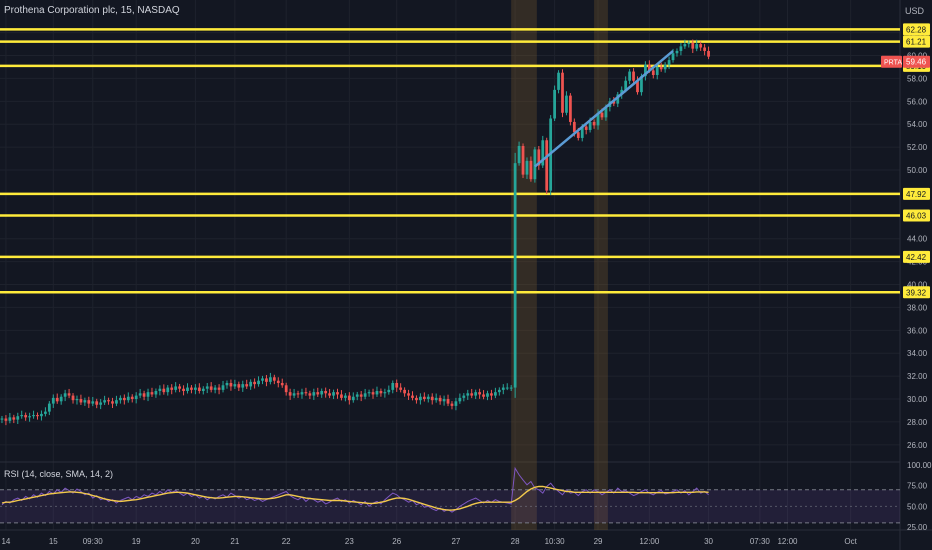 The height and width of the screenshot is (550, 932). I want to click on trendline, so click(604, 108).